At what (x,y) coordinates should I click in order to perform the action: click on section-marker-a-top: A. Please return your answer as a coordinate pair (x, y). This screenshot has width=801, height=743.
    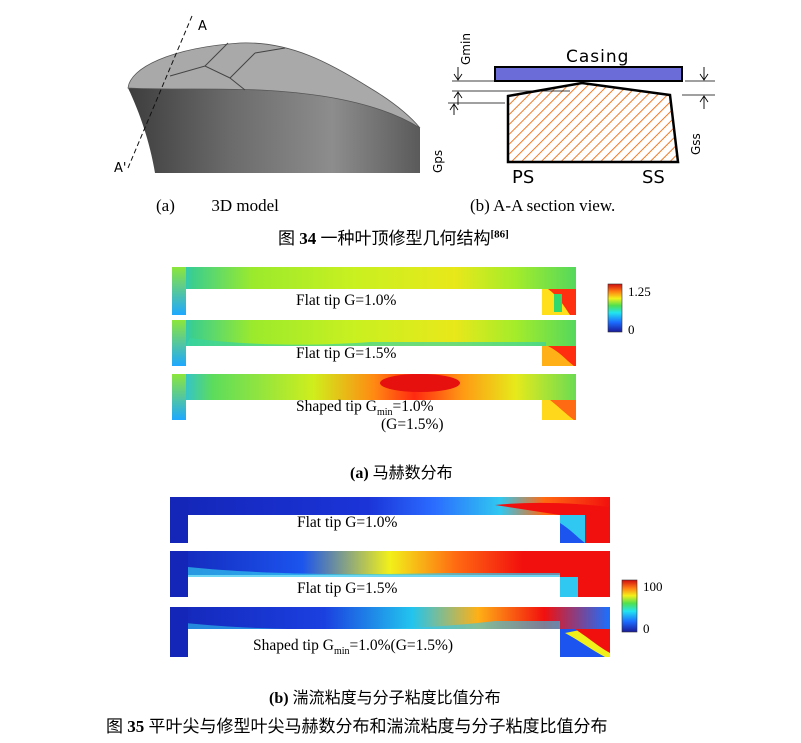
    Looking at the image, I should click on (202, 26).